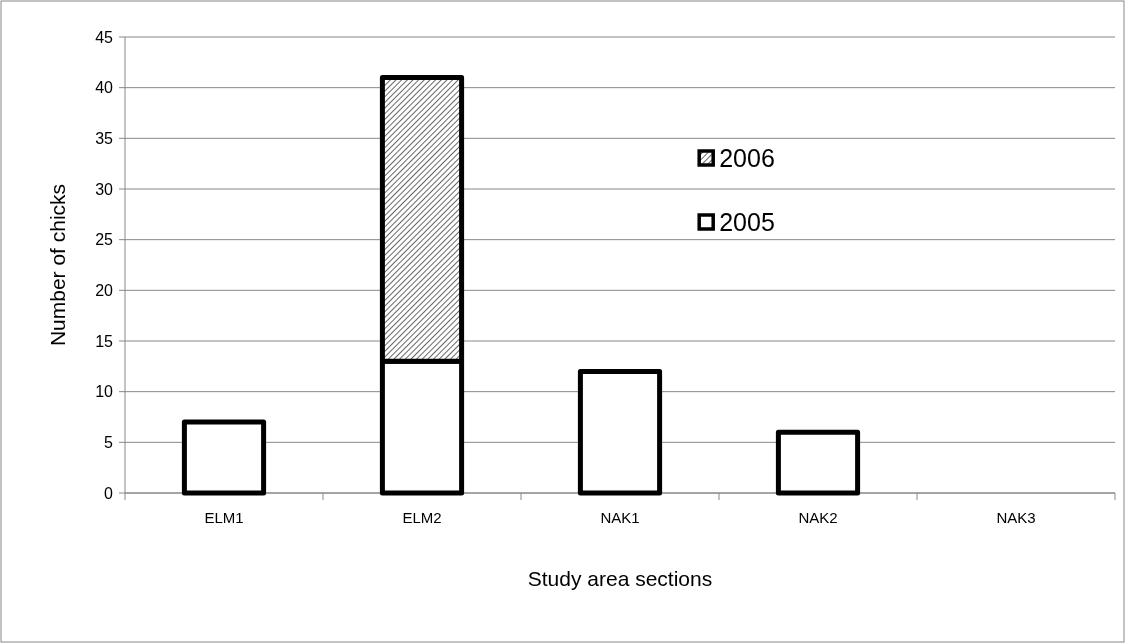 This screenshot has width=1133, height=643. What do you see at coordinates (104, 240) in the screenshot?
I see `y-tick-label: 25` at bounding box center [104, 240].